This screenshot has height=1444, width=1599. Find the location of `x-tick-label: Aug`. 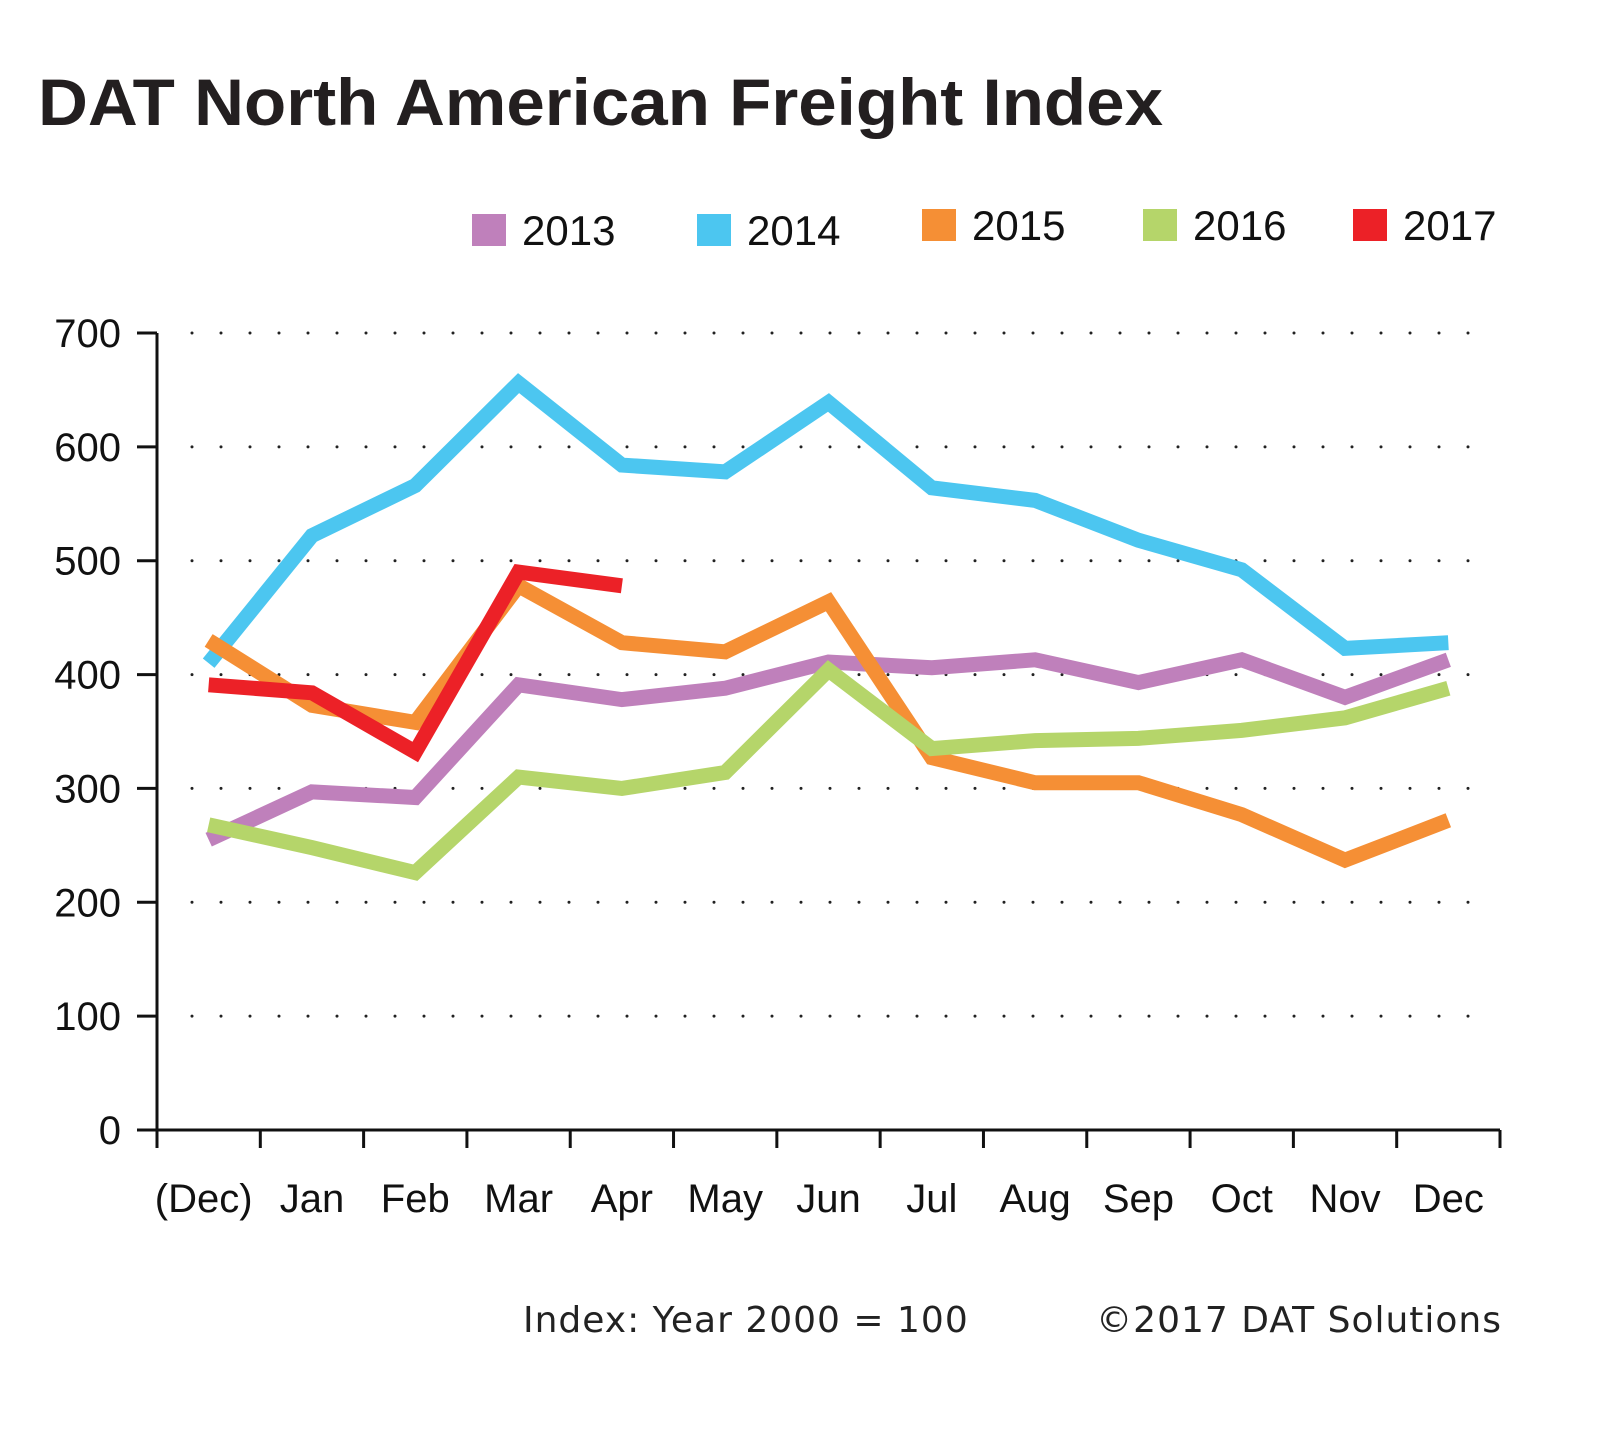

x-tick-label: Aug is located at coordinates (1035, 1199).